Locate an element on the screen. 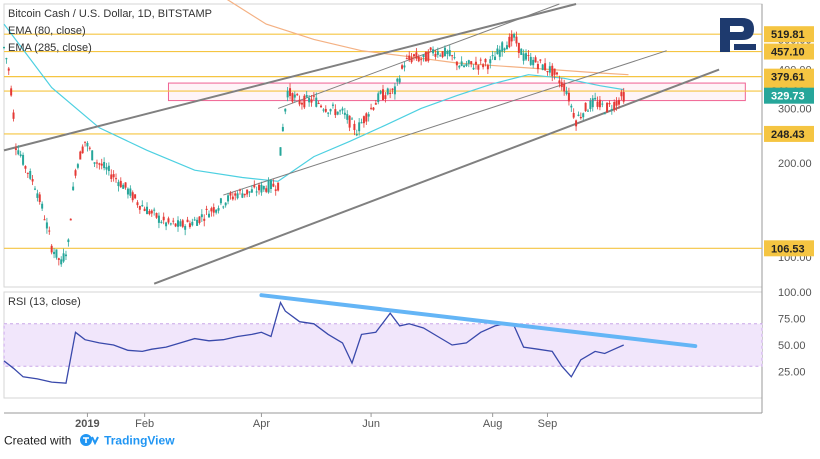  rsi-legend: RSI (13, close) is located at coordinates (44, 302).